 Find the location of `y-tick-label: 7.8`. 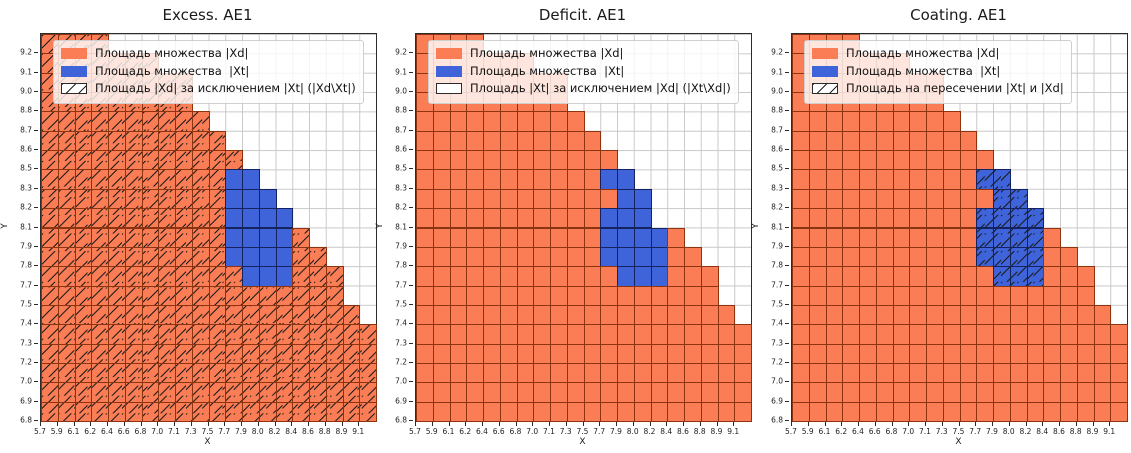

y-tick-label: 7.8 is located at coordinates (26, 265).